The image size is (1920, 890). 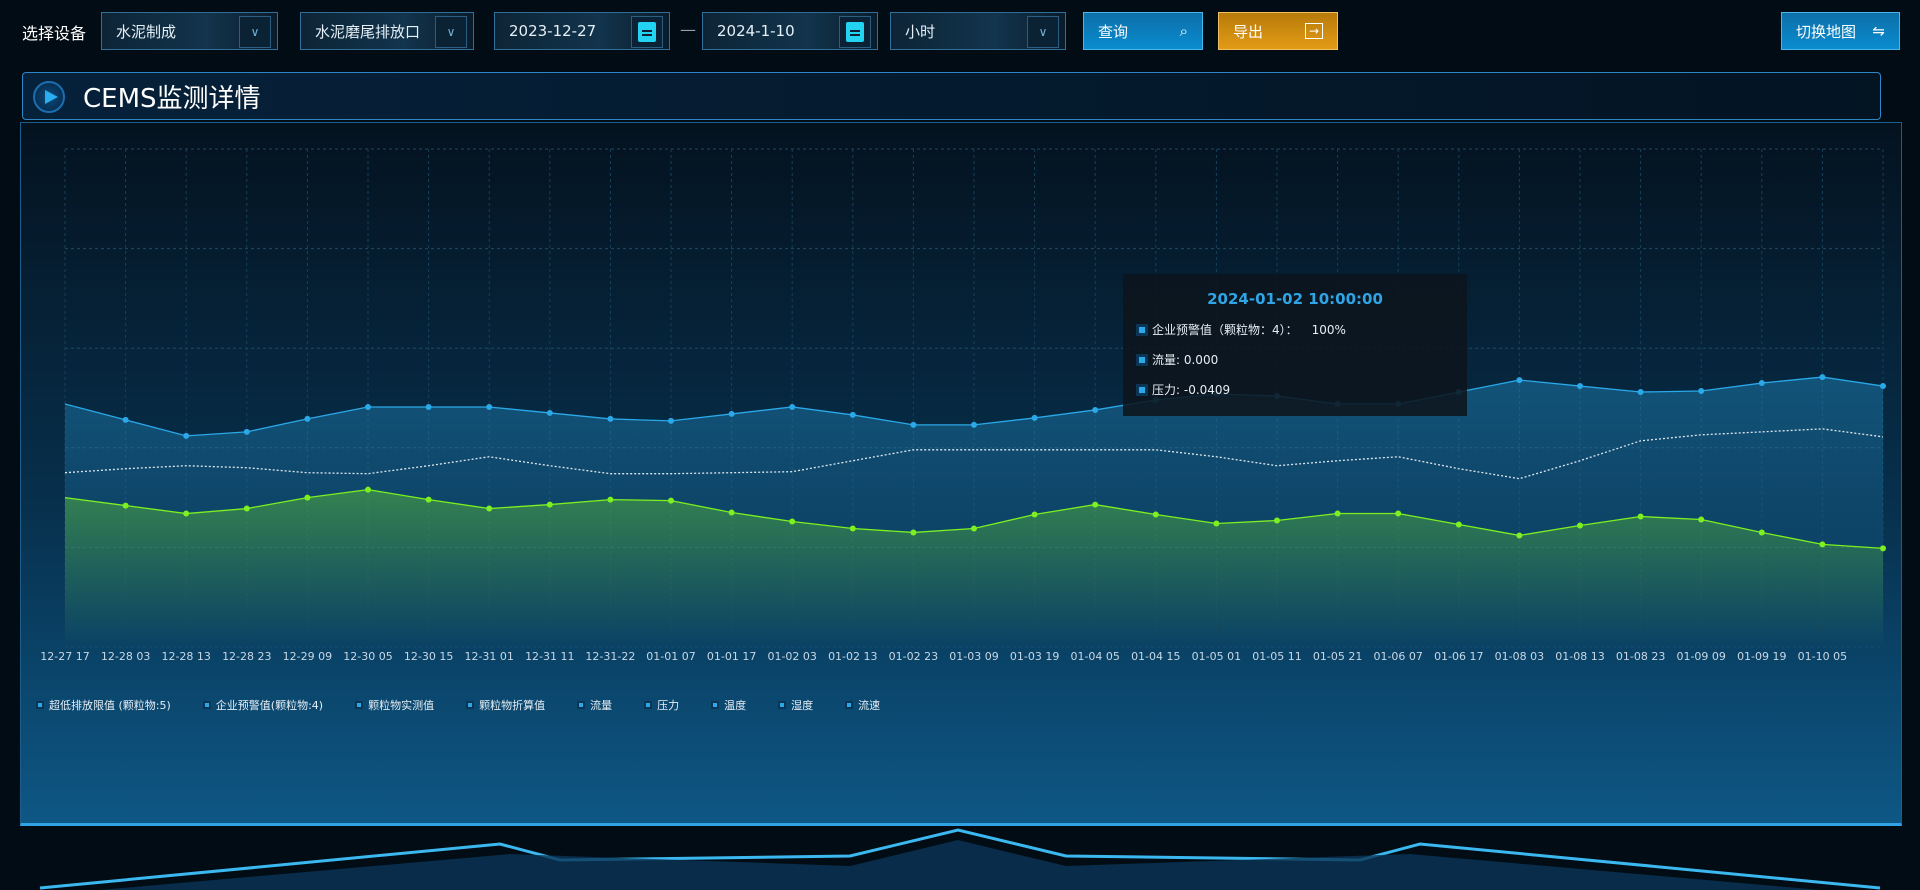 What do you see at coordinates (610, 656) in the screenshot?
I see `x-tick-label: 12-31-22` at bounding box center [610, 656].